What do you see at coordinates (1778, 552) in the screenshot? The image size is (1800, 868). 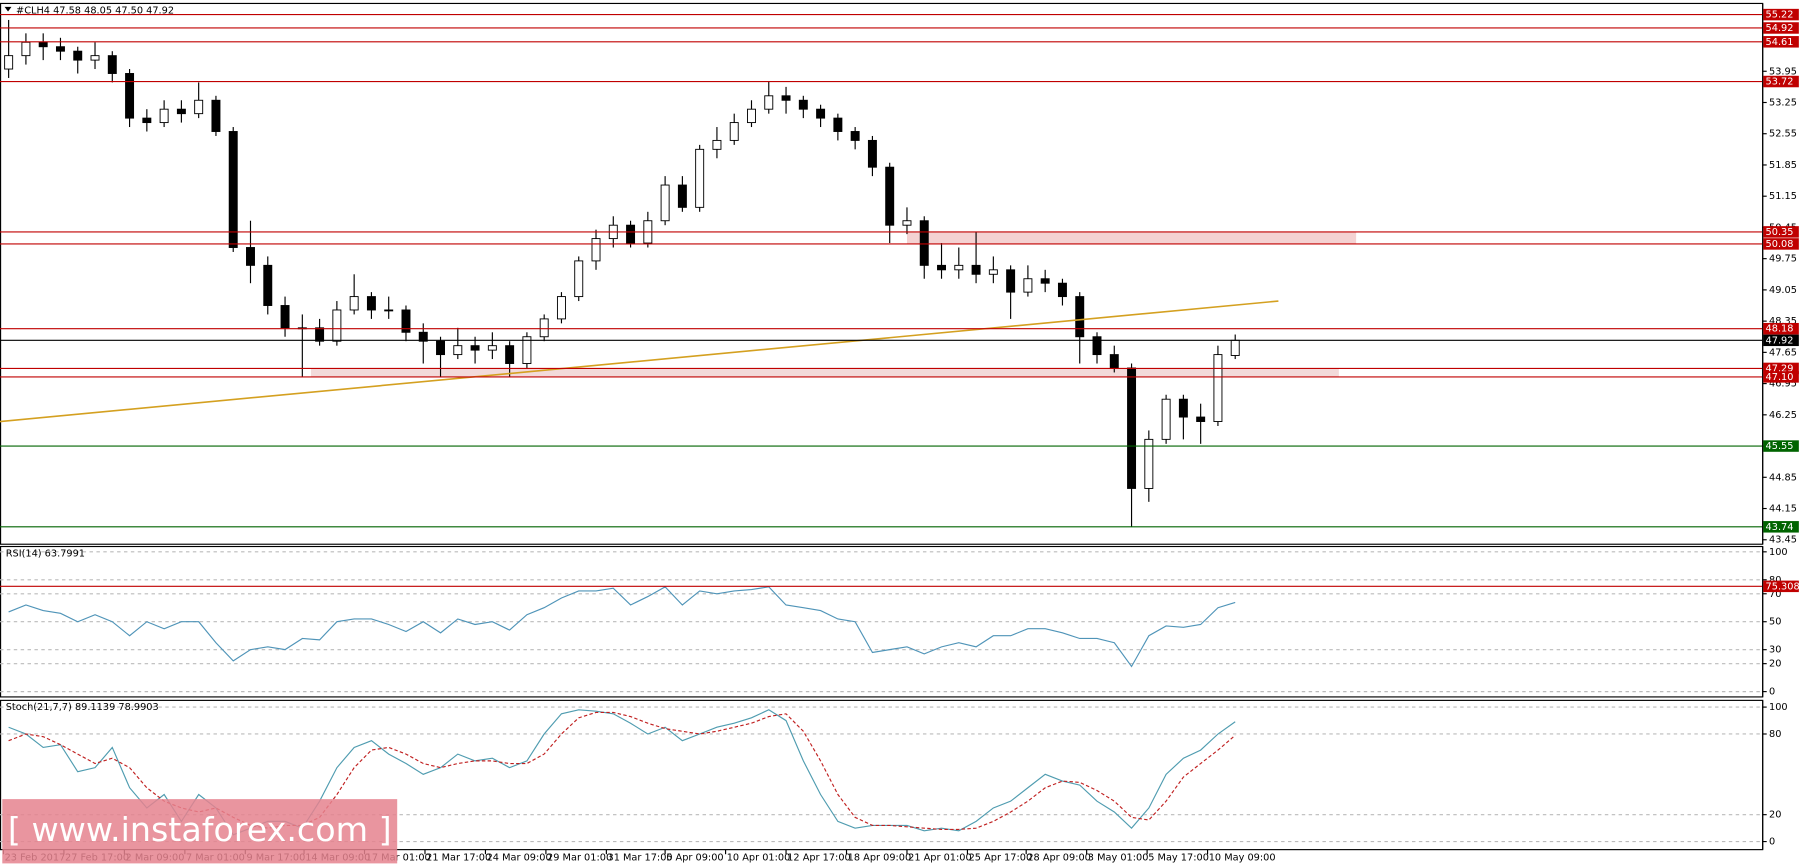 I see `y-tick-label: 100` at bounding box center [1778, 552].